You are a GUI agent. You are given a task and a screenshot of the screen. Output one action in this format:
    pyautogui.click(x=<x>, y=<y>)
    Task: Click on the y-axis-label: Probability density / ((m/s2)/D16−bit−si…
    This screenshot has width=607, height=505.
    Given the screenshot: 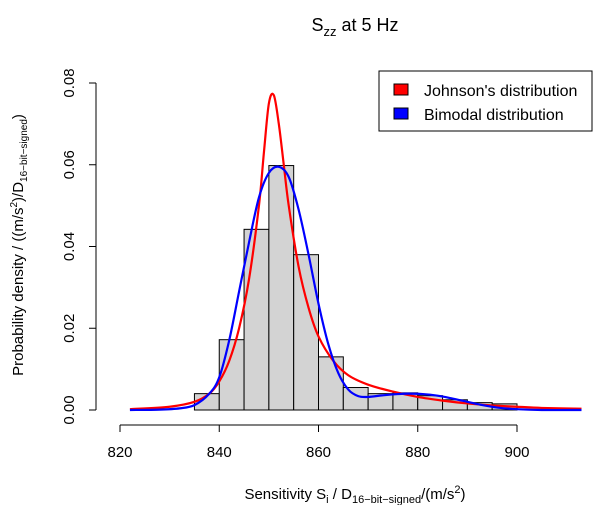 What is the action you would take?
    pyautogui.click(x=19, y=245)
    